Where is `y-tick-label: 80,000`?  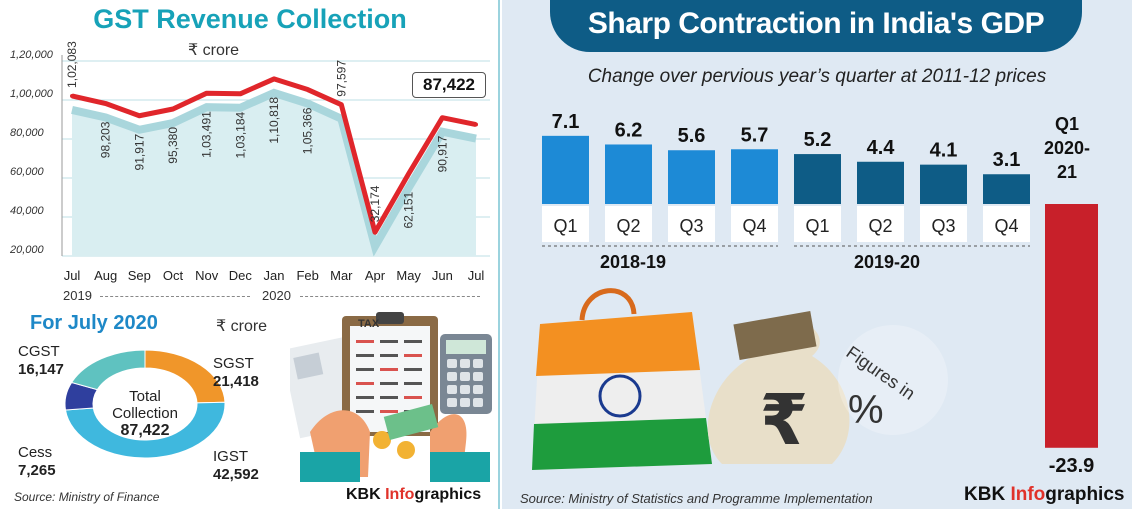 y-tick-label: 80,000 is located at coordinates (27, 133).